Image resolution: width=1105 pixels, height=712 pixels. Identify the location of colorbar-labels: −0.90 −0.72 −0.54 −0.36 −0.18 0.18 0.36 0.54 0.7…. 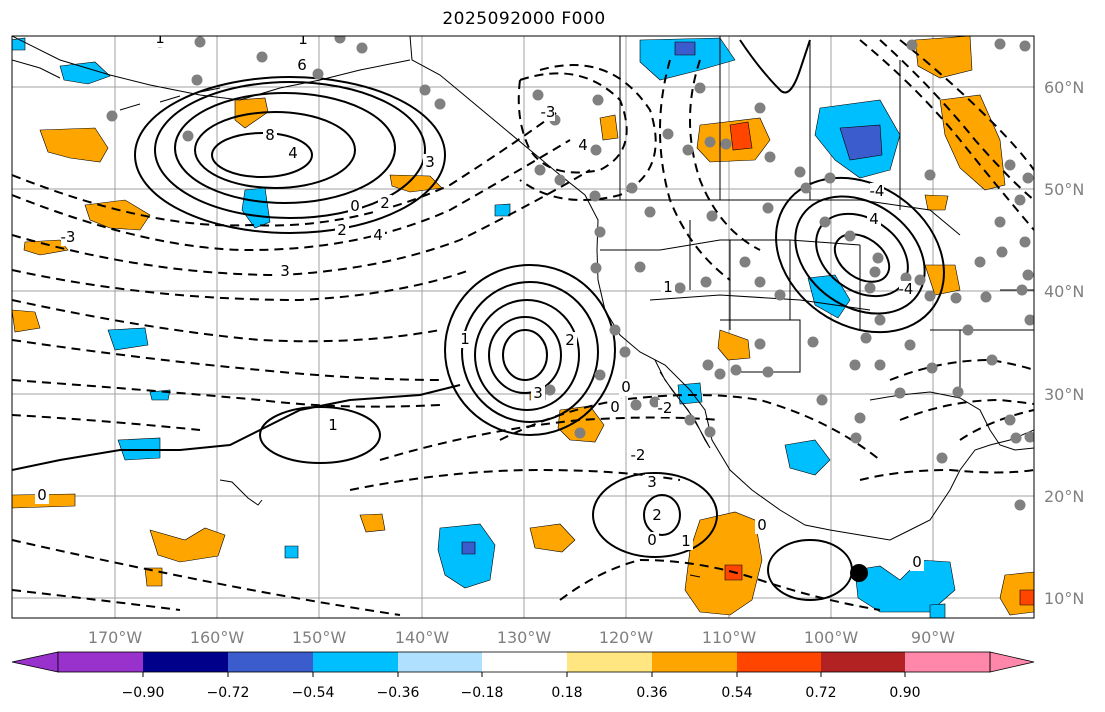
(521, 686).